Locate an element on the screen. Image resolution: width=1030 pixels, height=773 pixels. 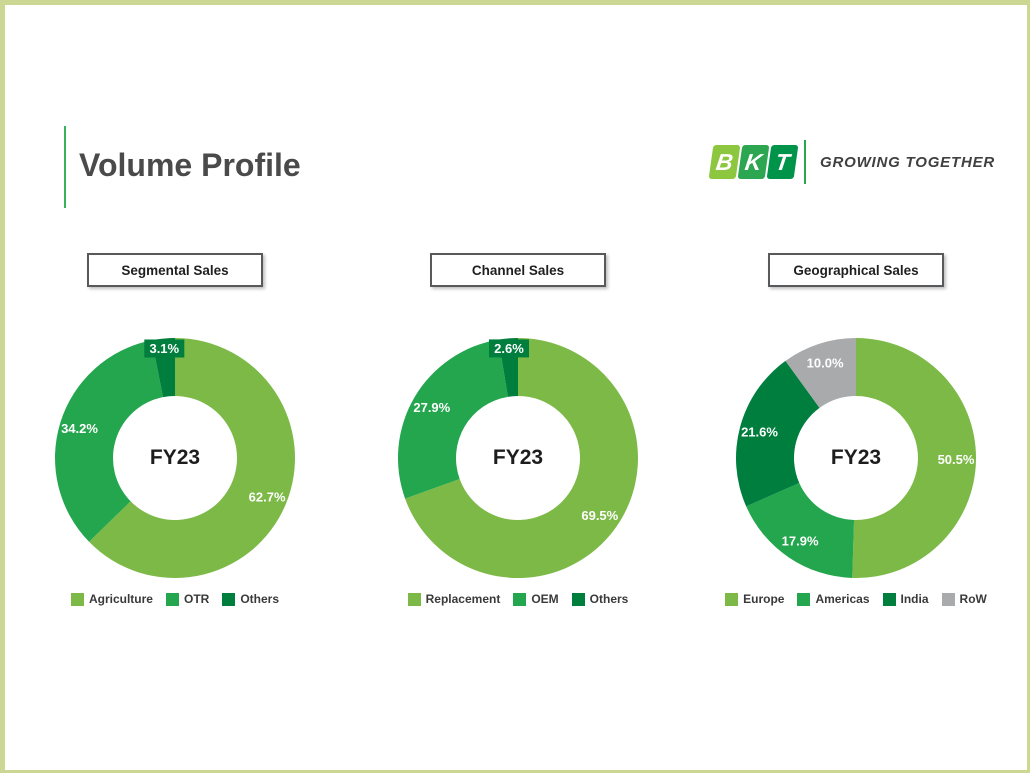
page-title: Volume Profile is located at coordinates (190, 165).